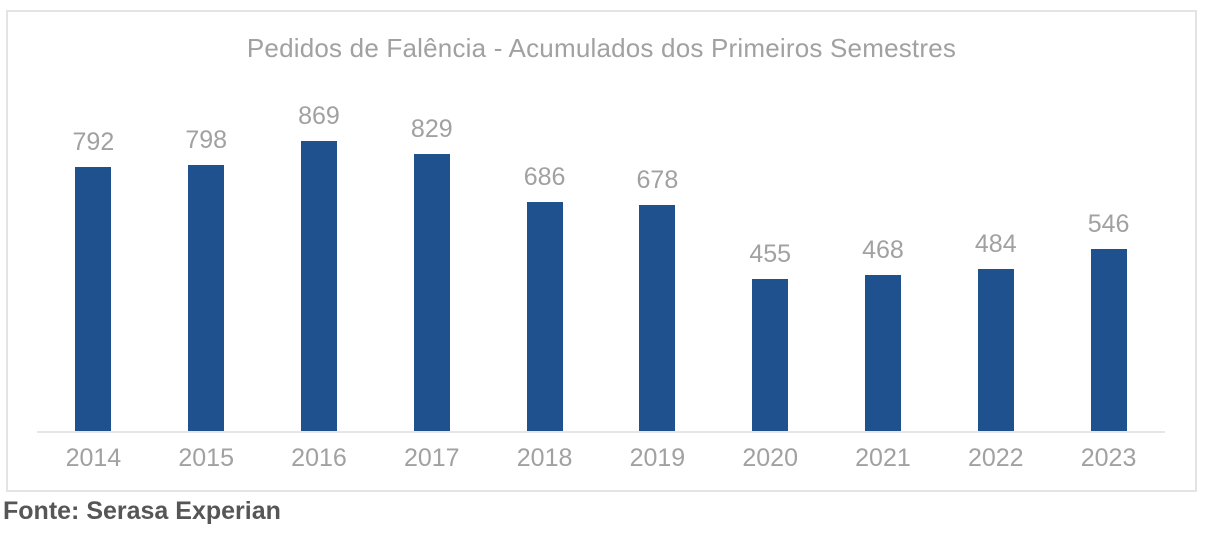 The height and width of the screenshot is (540, 1207). Describe the element at coordinates (657, 458) in the screenshot. I see `x-axis-tick-label: 2019` at that location.